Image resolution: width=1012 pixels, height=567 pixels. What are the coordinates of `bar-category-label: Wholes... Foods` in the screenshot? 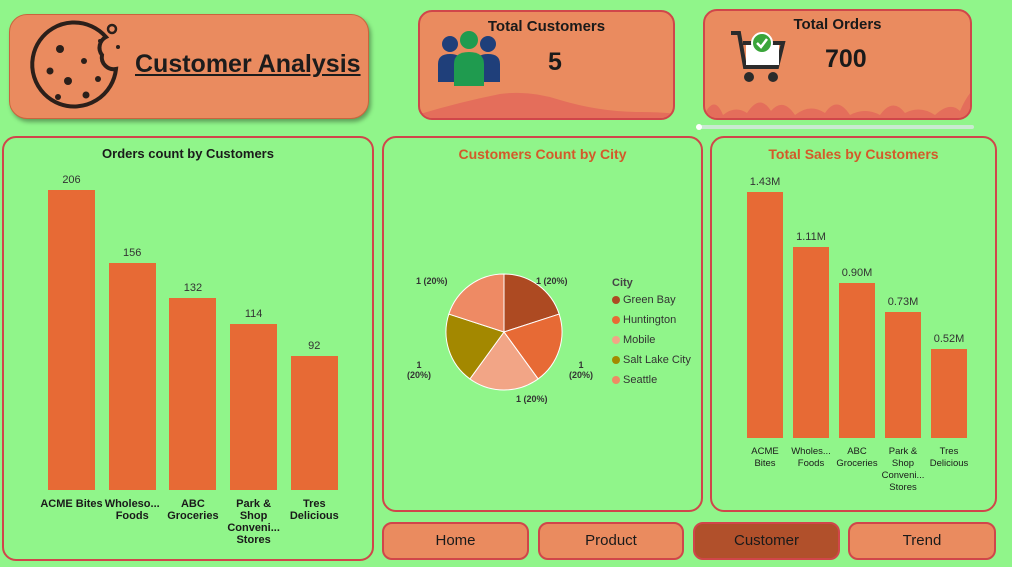 It's located at (811, 457).